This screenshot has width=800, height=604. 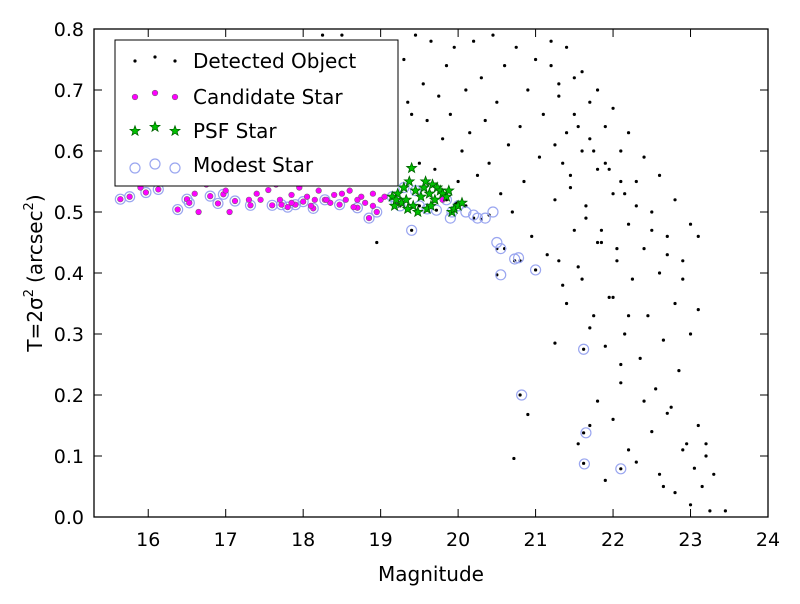 What do you see at coordinates (135, 61) in the screenshot?
I see `legend-marker-detected-object` at bounding box center [135, 61].